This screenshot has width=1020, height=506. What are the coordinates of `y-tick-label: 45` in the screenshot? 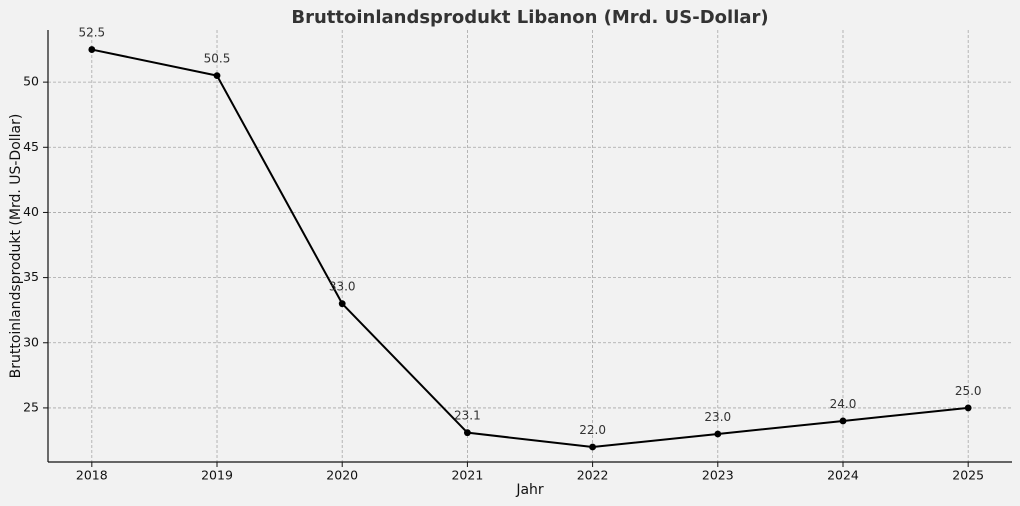 It's located at (31, 146).